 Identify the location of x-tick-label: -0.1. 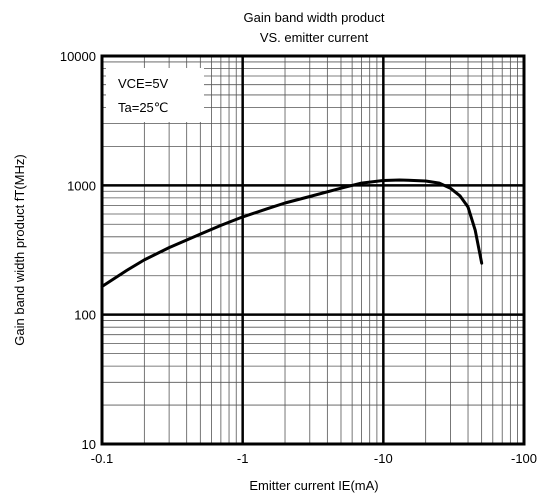
(102, 458).